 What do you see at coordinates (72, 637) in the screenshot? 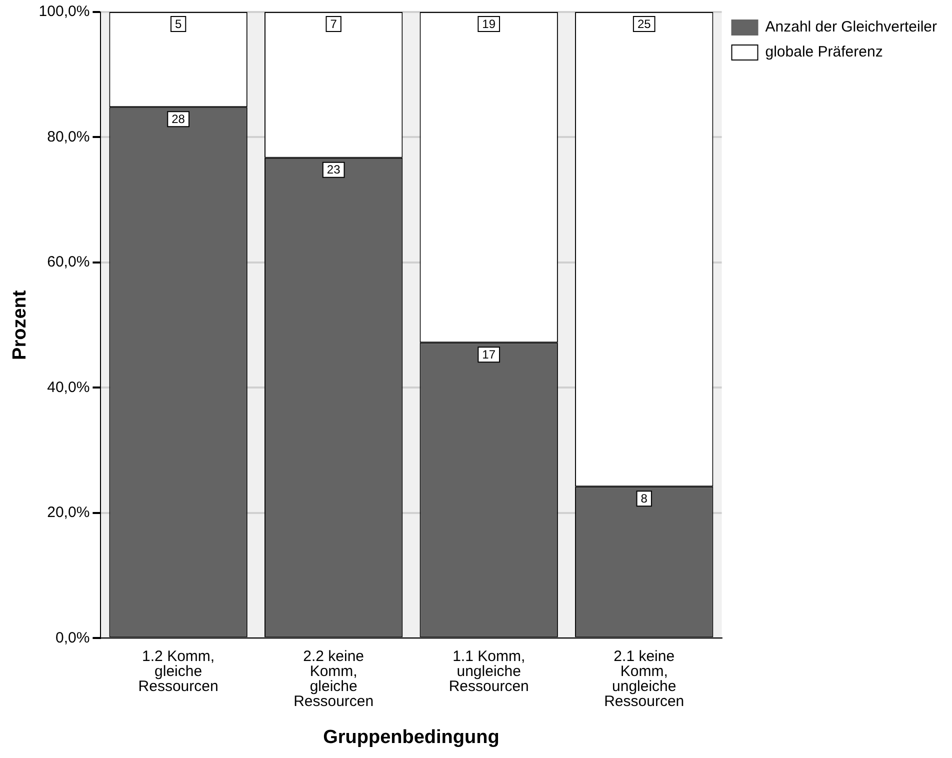
I see `y-tick-label: 0,0%` at bounding box center [72, 637].